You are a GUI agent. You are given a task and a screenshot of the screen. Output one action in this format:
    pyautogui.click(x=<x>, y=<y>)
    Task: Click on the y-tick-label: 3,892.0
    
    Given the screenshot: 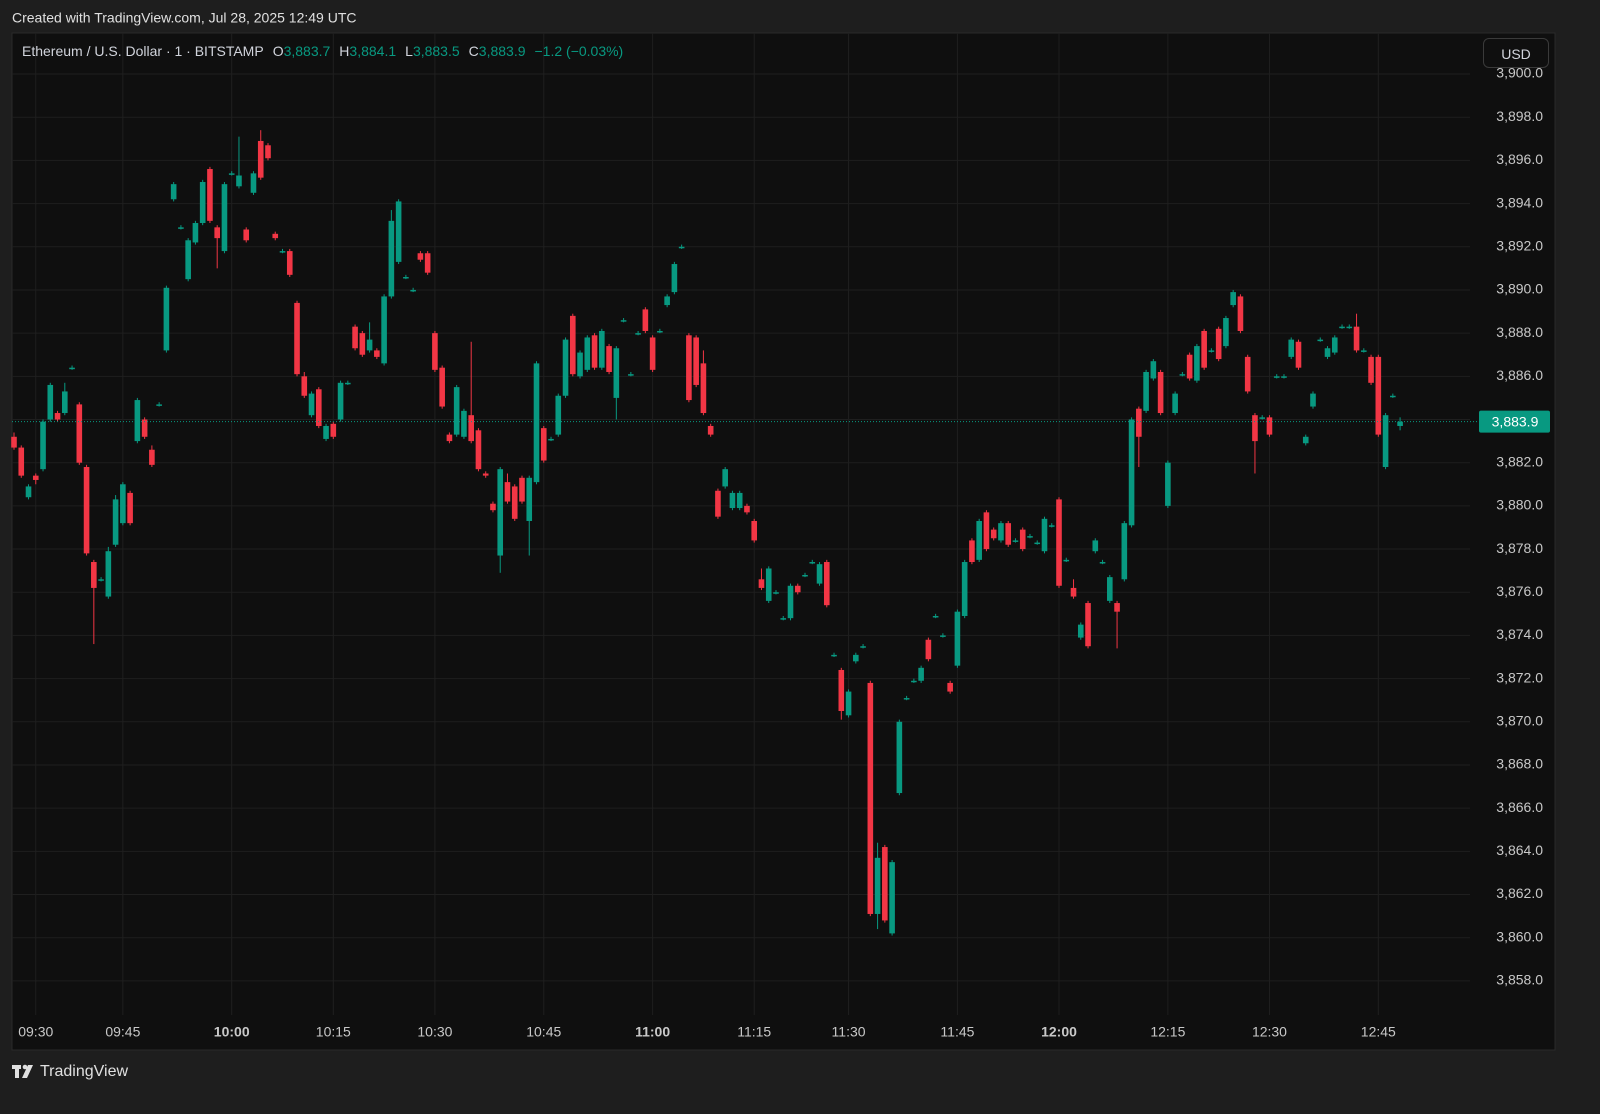 What is the action you would take?
    pyautogui.click(x=1519, y=245)
    